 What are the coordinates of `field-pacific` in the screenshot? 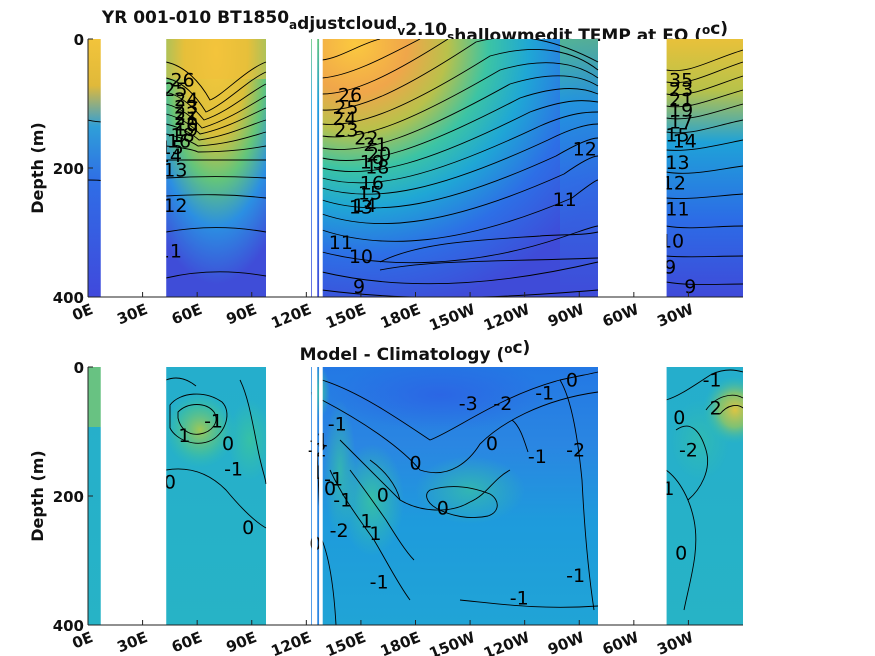 It's located at (460, 168).